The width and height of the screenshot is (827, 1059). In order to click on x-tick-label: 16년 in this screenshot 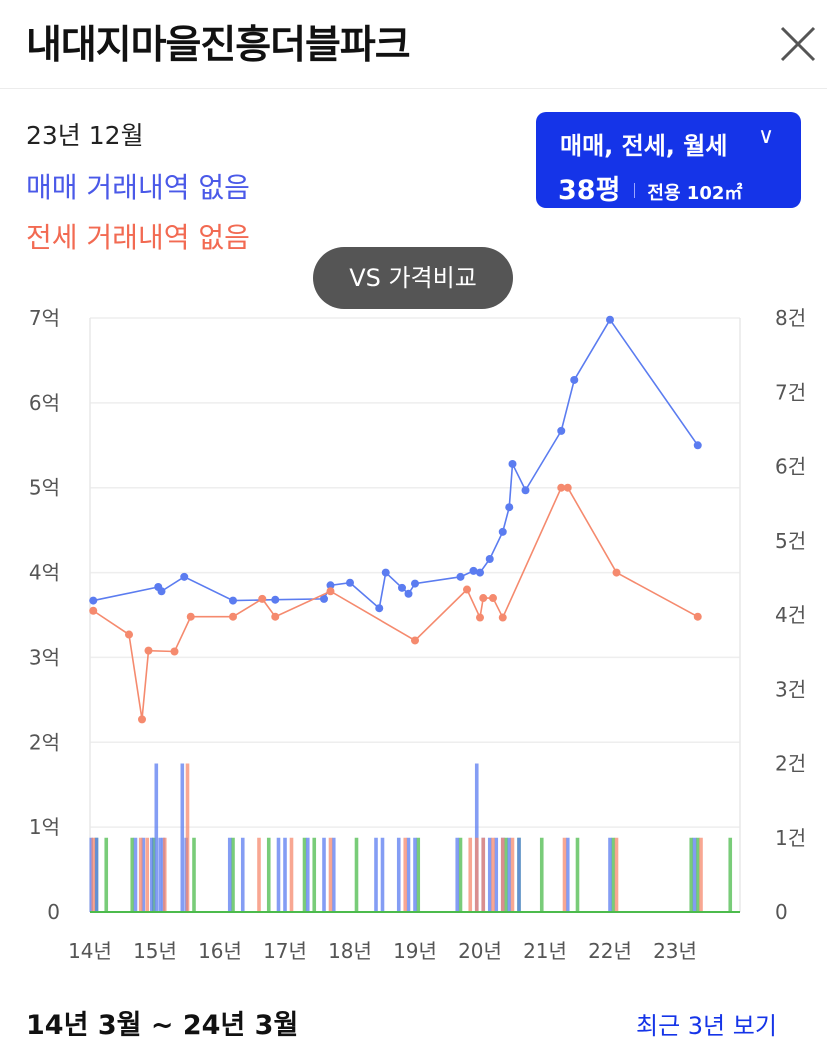, I will do `click(220, 951)`.